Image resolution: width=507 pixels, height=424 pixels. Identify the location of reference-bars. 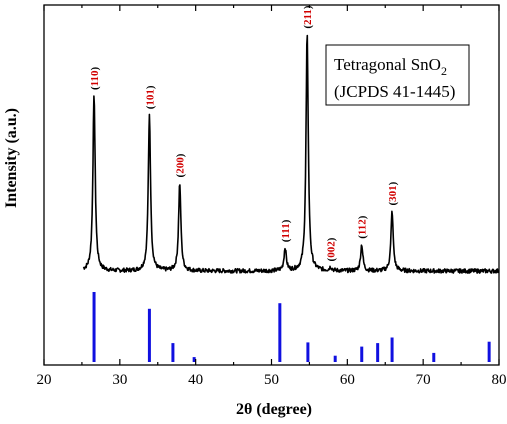
(291, 327).